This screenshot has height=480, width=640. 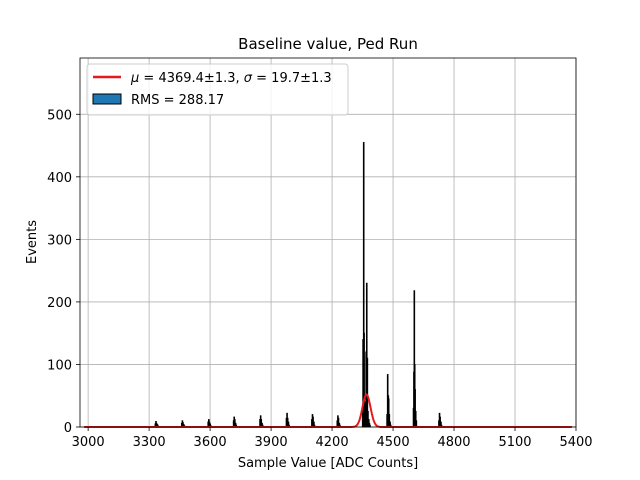 I want to click on legend-box, so click(x=217, y=89).